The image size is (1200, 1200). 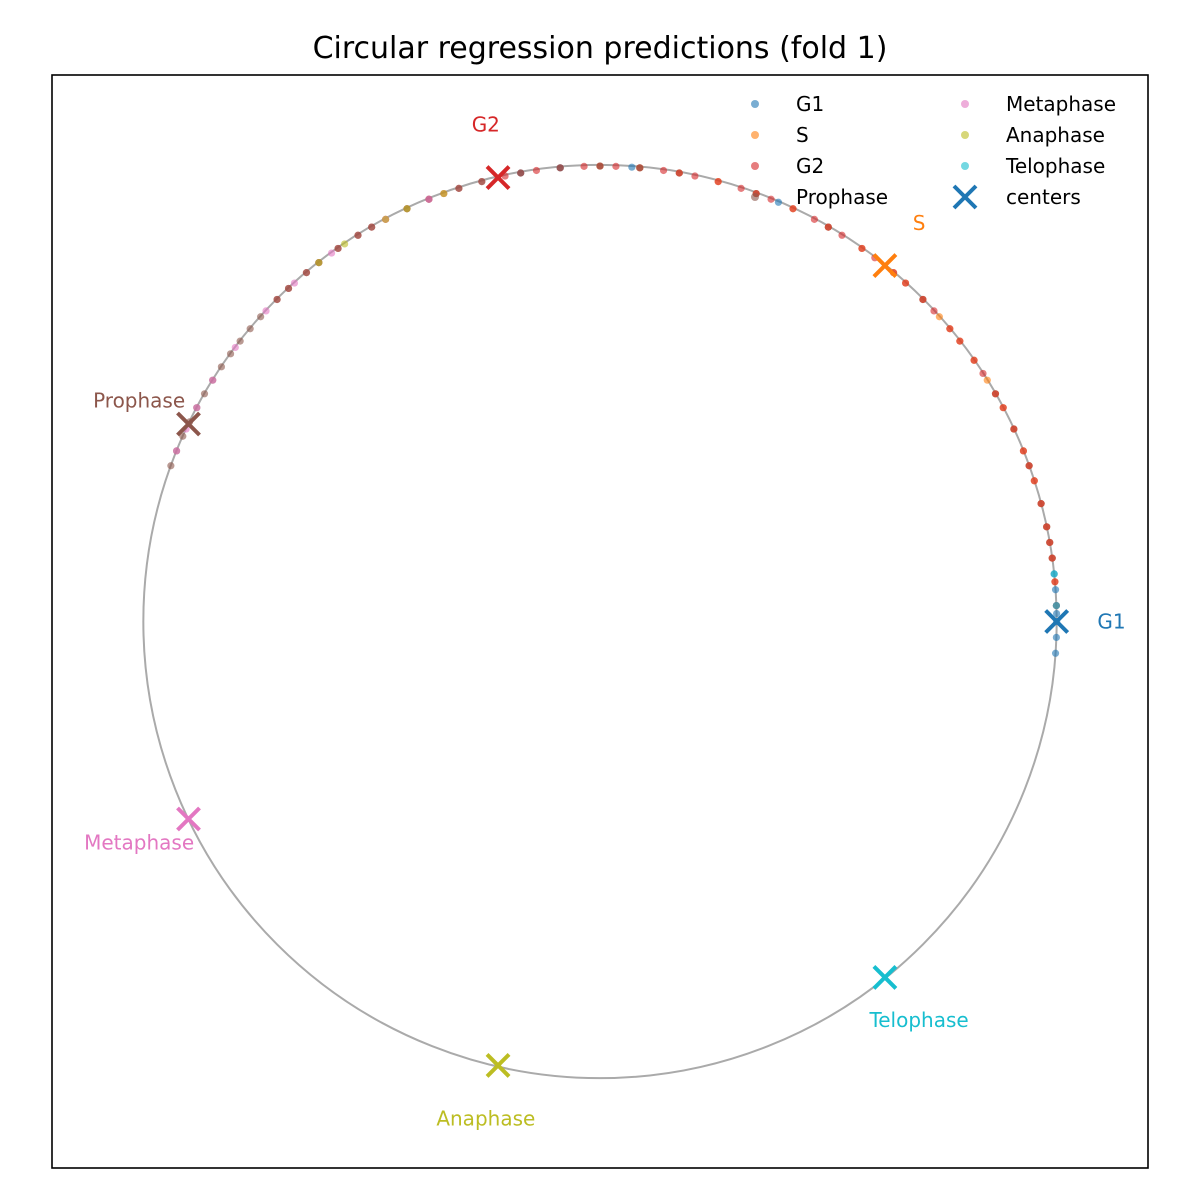 What do you see at coordinates (919, 223) in the screenshot?
I see `center-label-s: S` at bounding box center [919, 223].